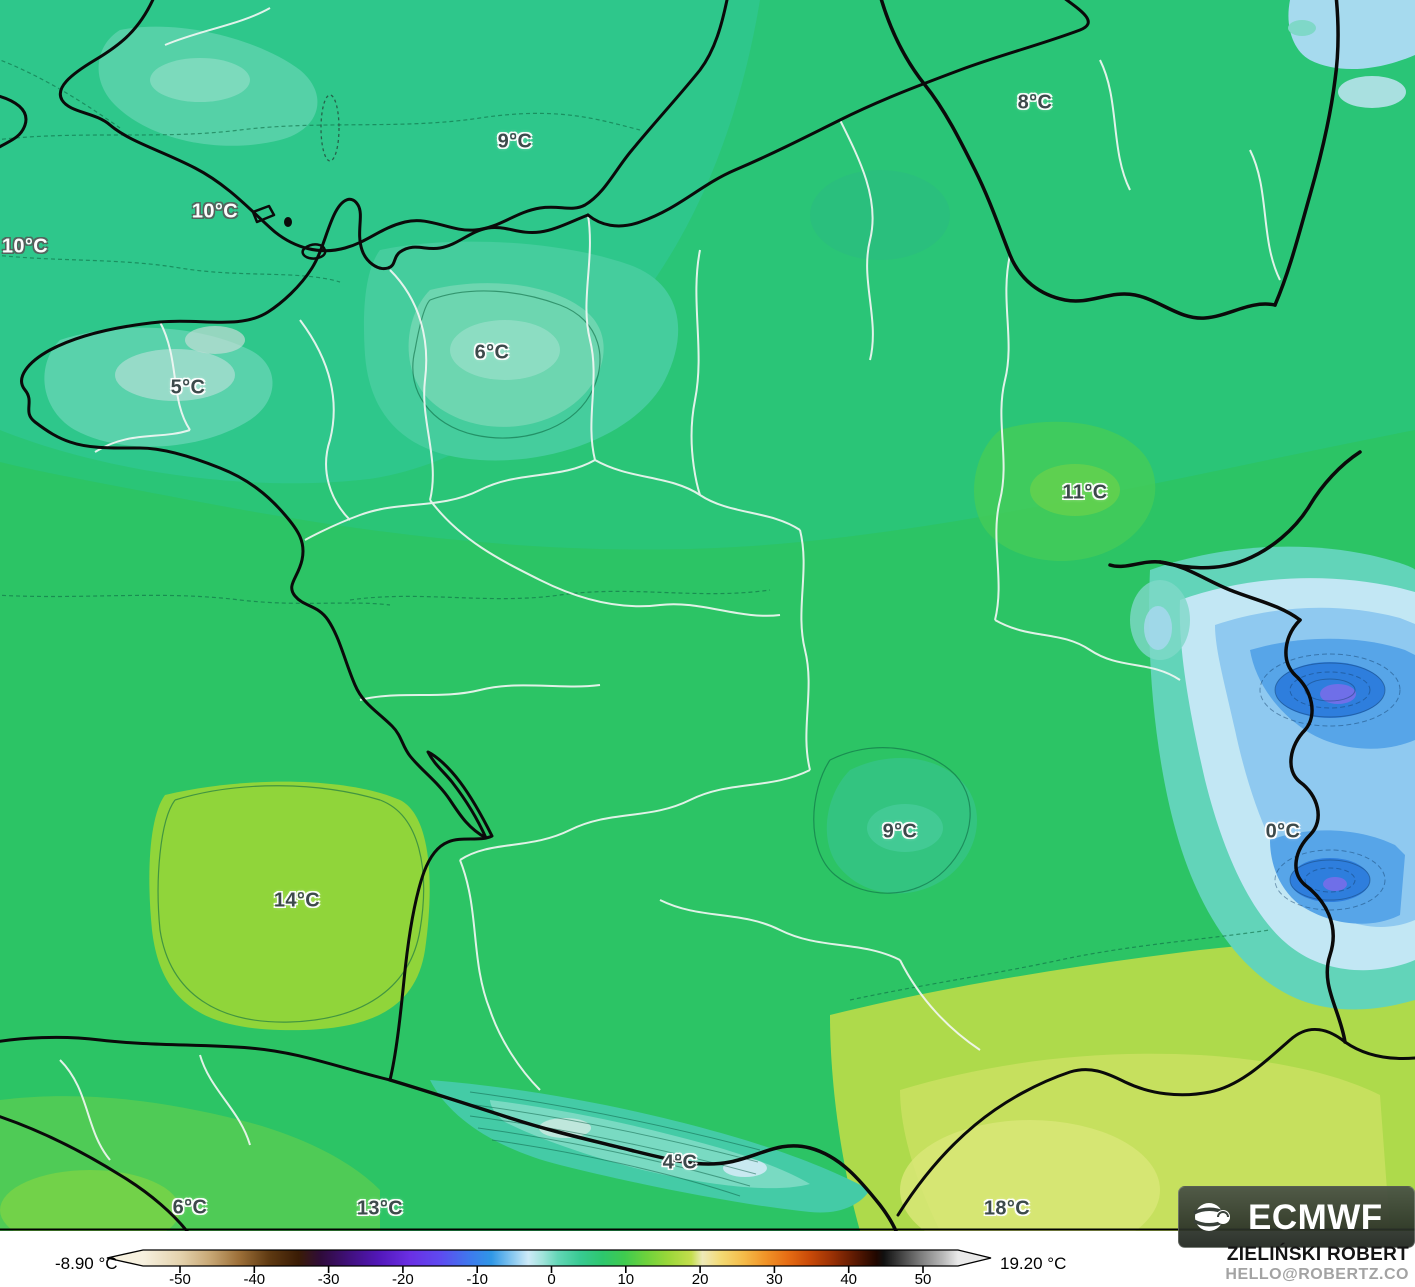 Image resolution: width=1415 pixels, height=1287 pixels. I want to click on temperature-colorbar: -50 -40 -30 -20 -10 0 10 20 30 40 50, so click(549, 1268).